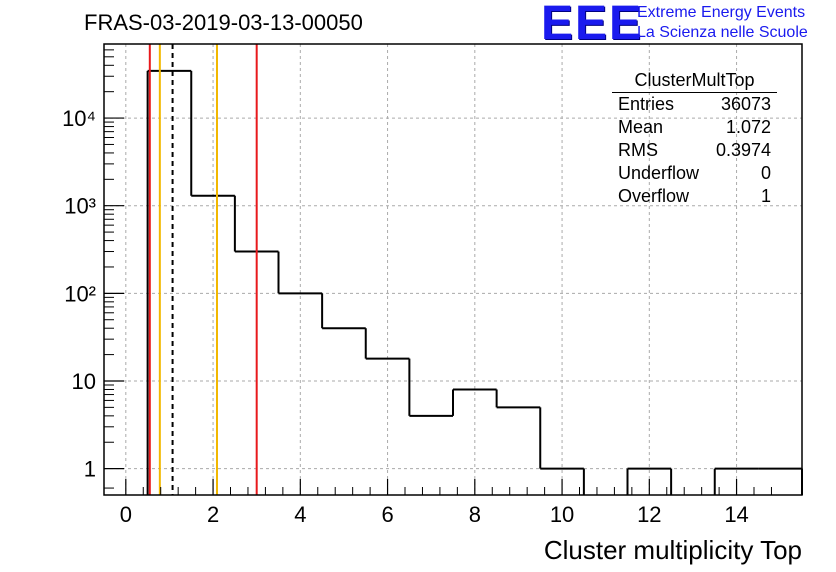 The width and height of the screenshot is (836, 572). What do you see at coordinates (736, 514) in the screenshot?
I see `x-tick-label: 14` at bounding box center [736, 514].